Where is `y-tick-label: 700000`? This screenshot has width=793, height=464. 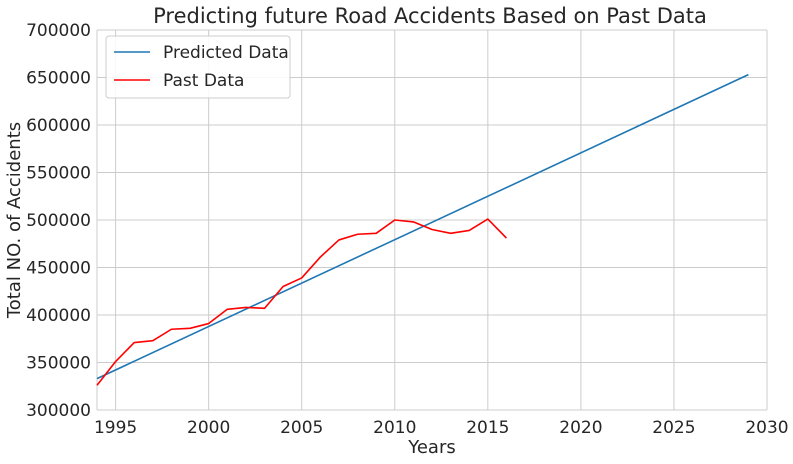 y-tick-label: 700000 is located at coordinates (58, 31).